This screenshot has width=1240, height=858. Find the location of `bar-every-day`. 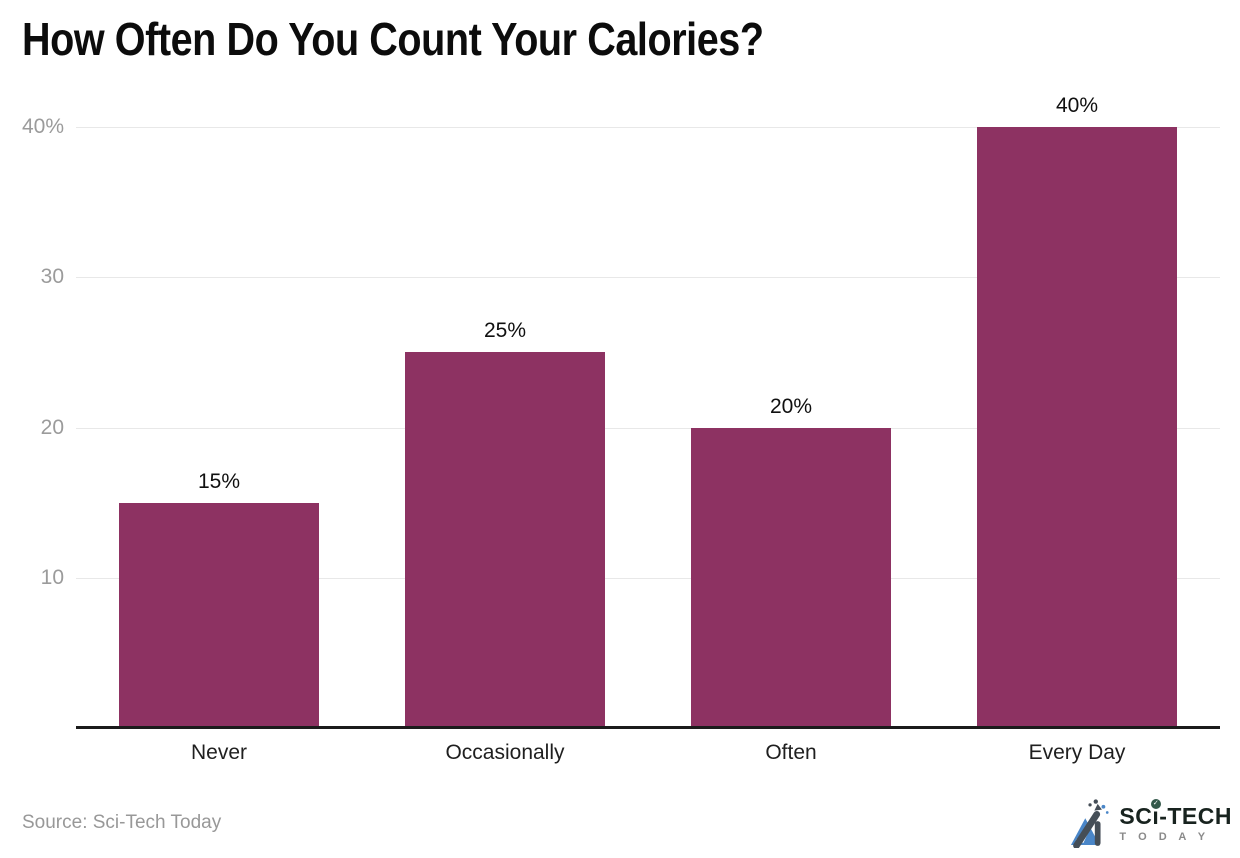

bar-every-day is located at coordinates (1077, 427).